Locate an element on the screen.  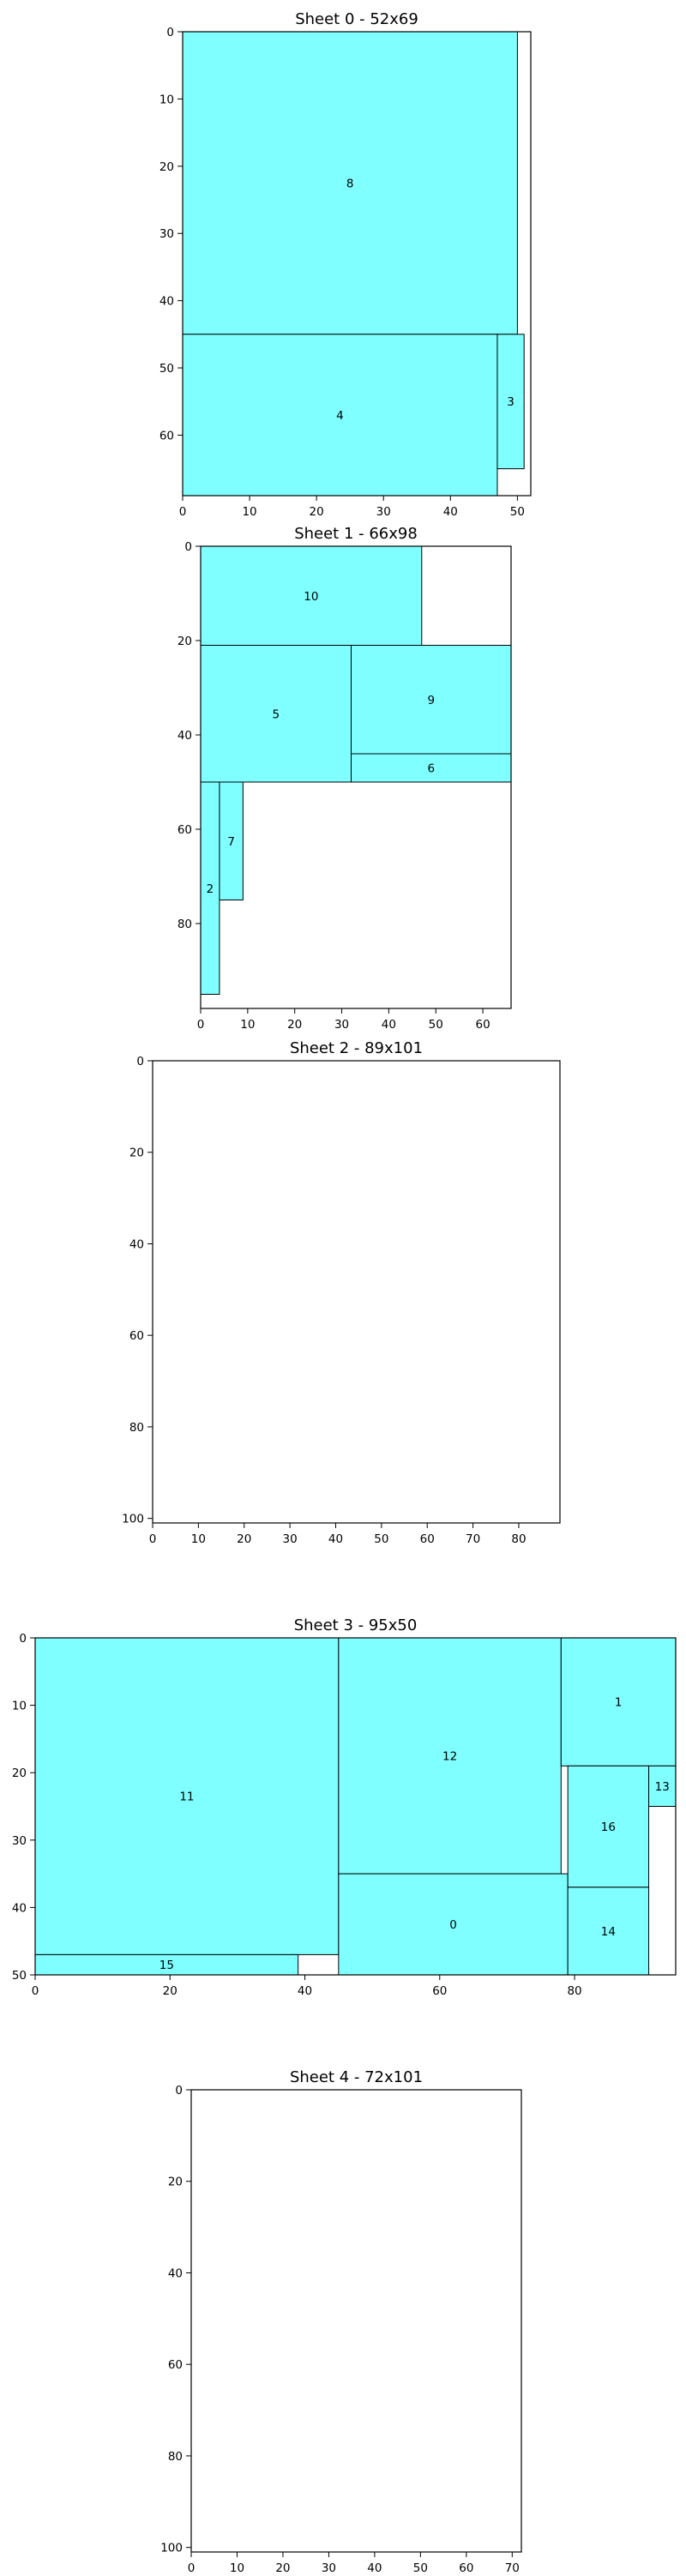
piece-label-5: 5 is located at coordinates (276, 714).